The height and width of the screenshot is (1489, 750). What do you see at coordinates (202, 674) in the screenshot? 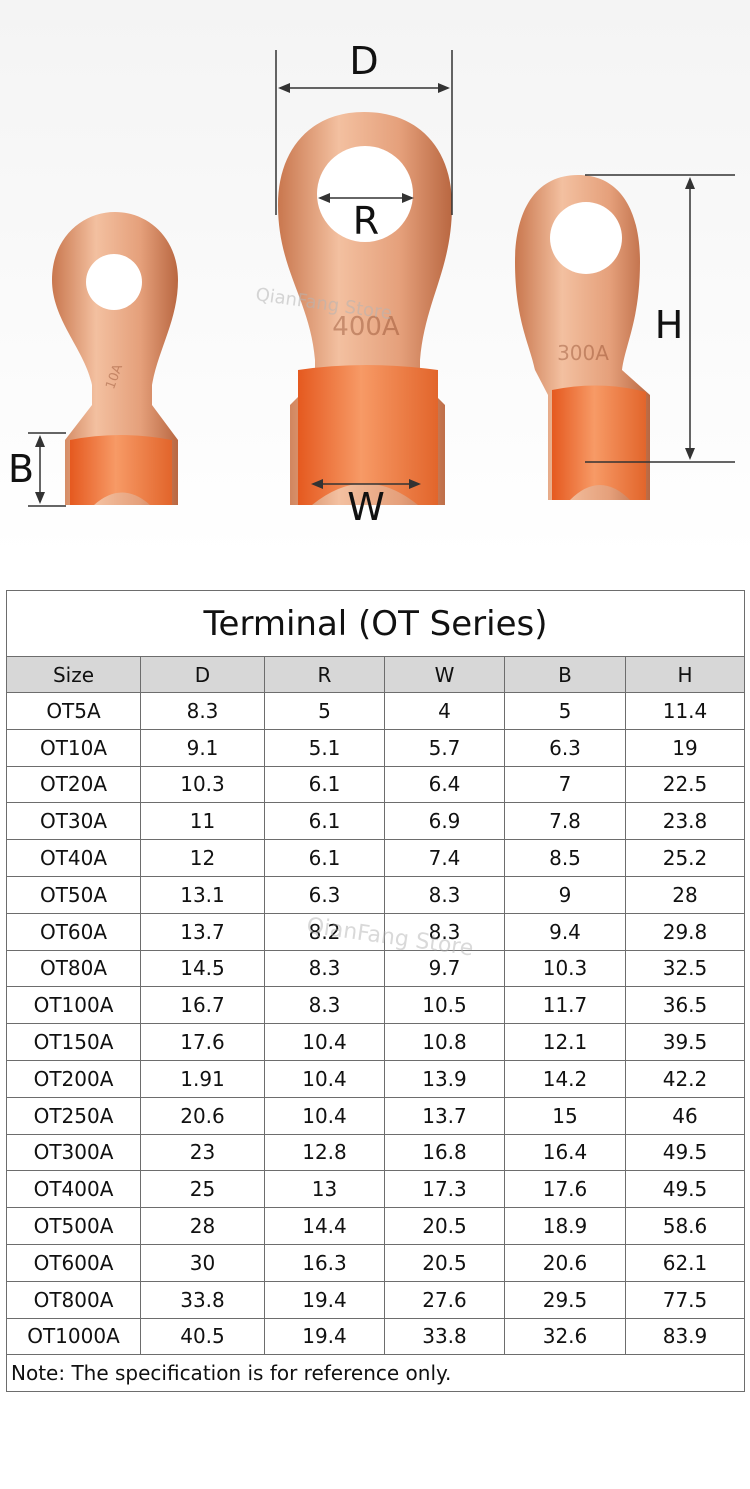
I see `col-header-d: D` at bounding box center [202, 674].